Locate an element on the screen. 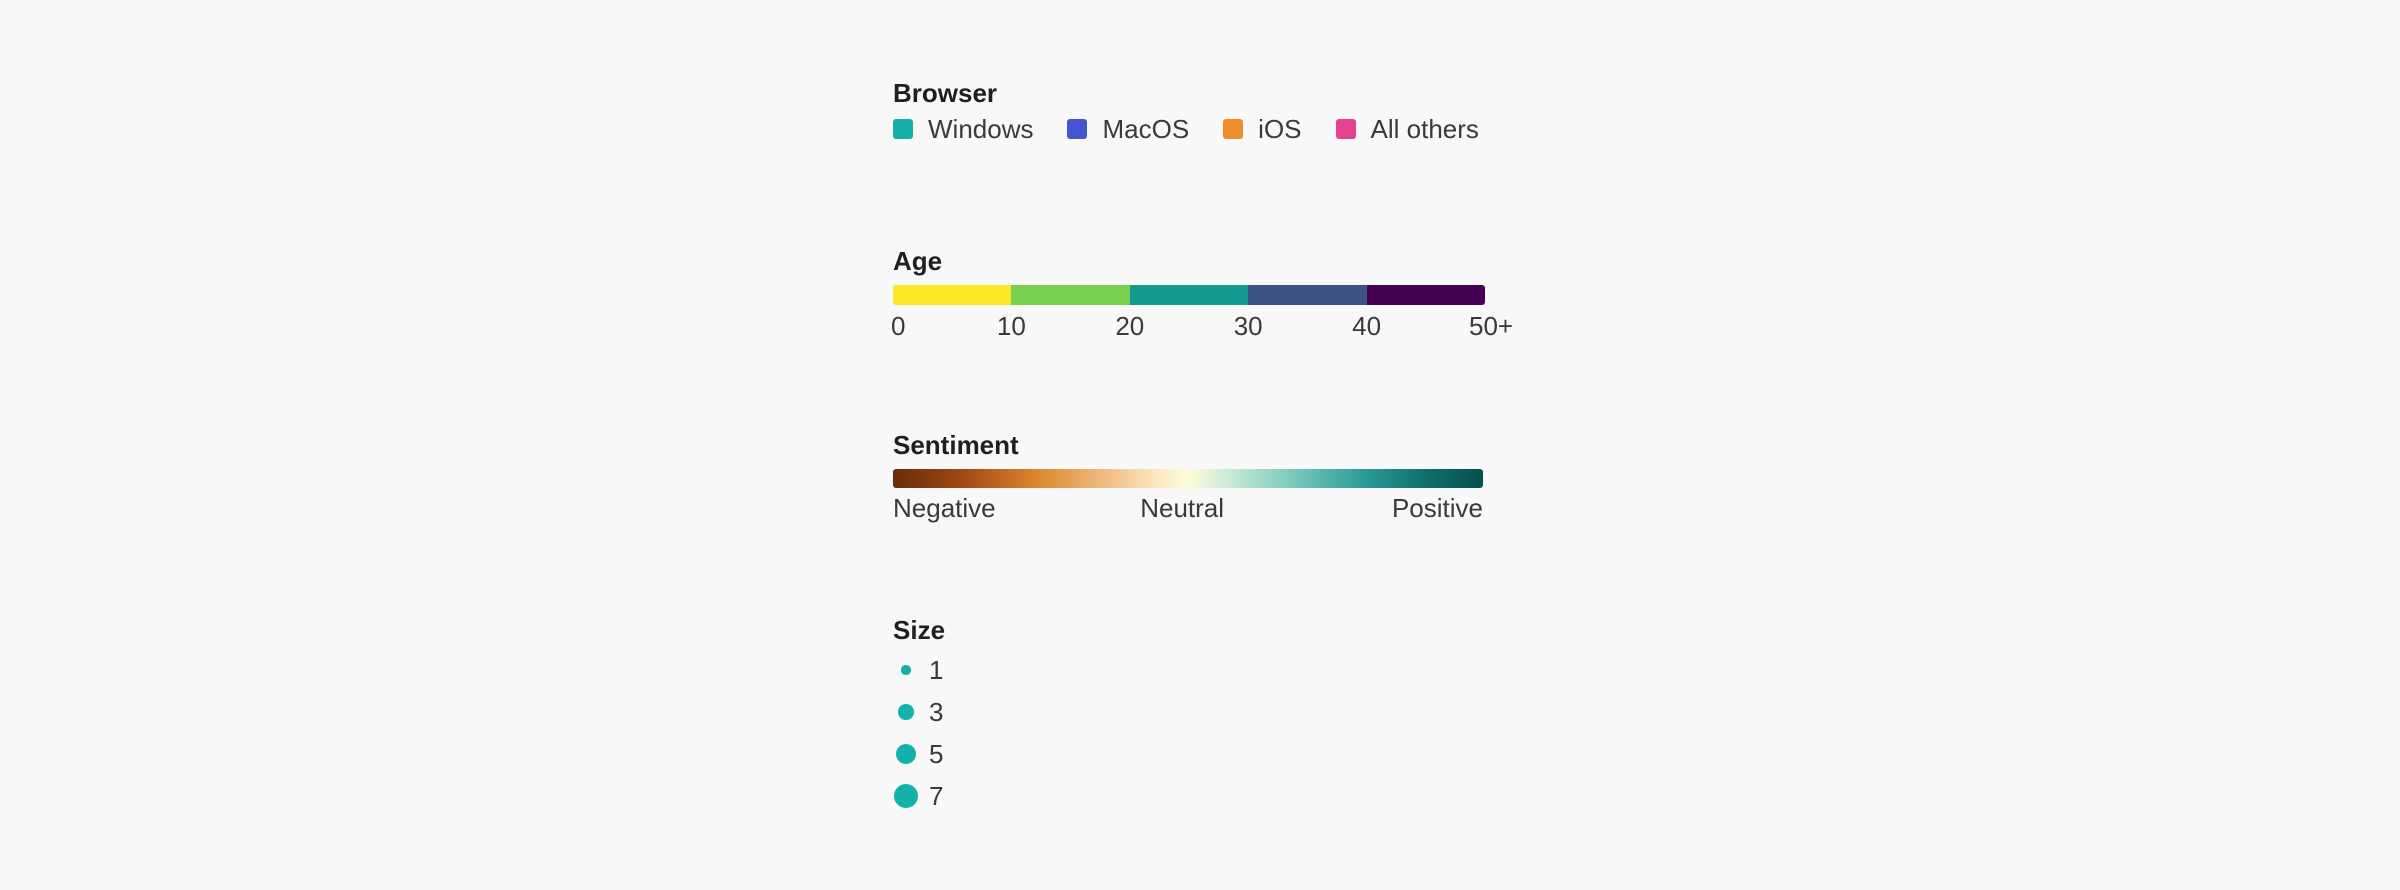  legend-item-label: All others is located at coordinates (1424, 129).